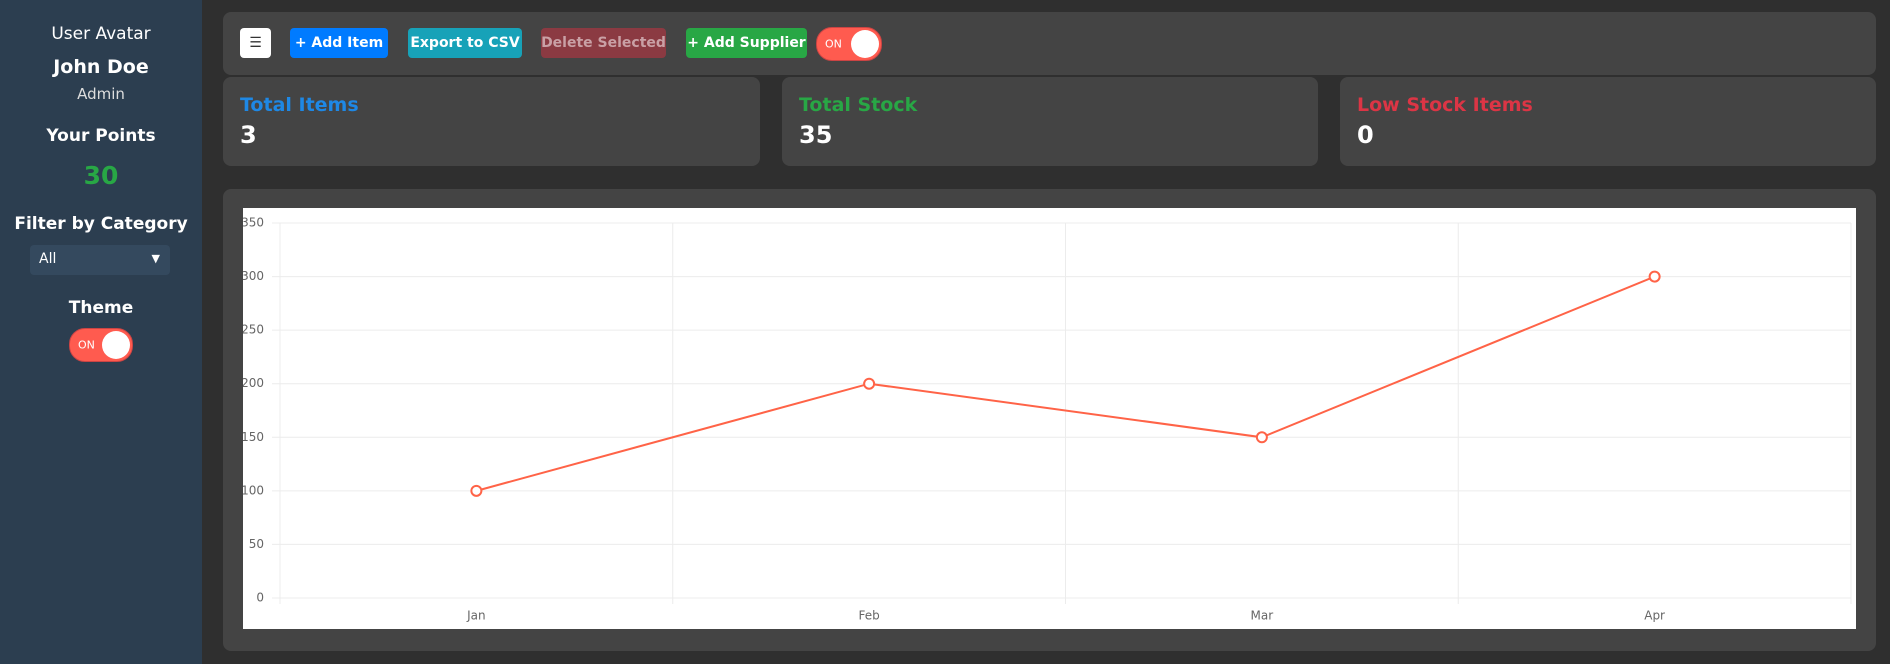 This screenshot has width=1890, height=664. Describe the element at coordinates (339, 43) in the screenshot. I see `add-item-button: + Add Item` at that location.